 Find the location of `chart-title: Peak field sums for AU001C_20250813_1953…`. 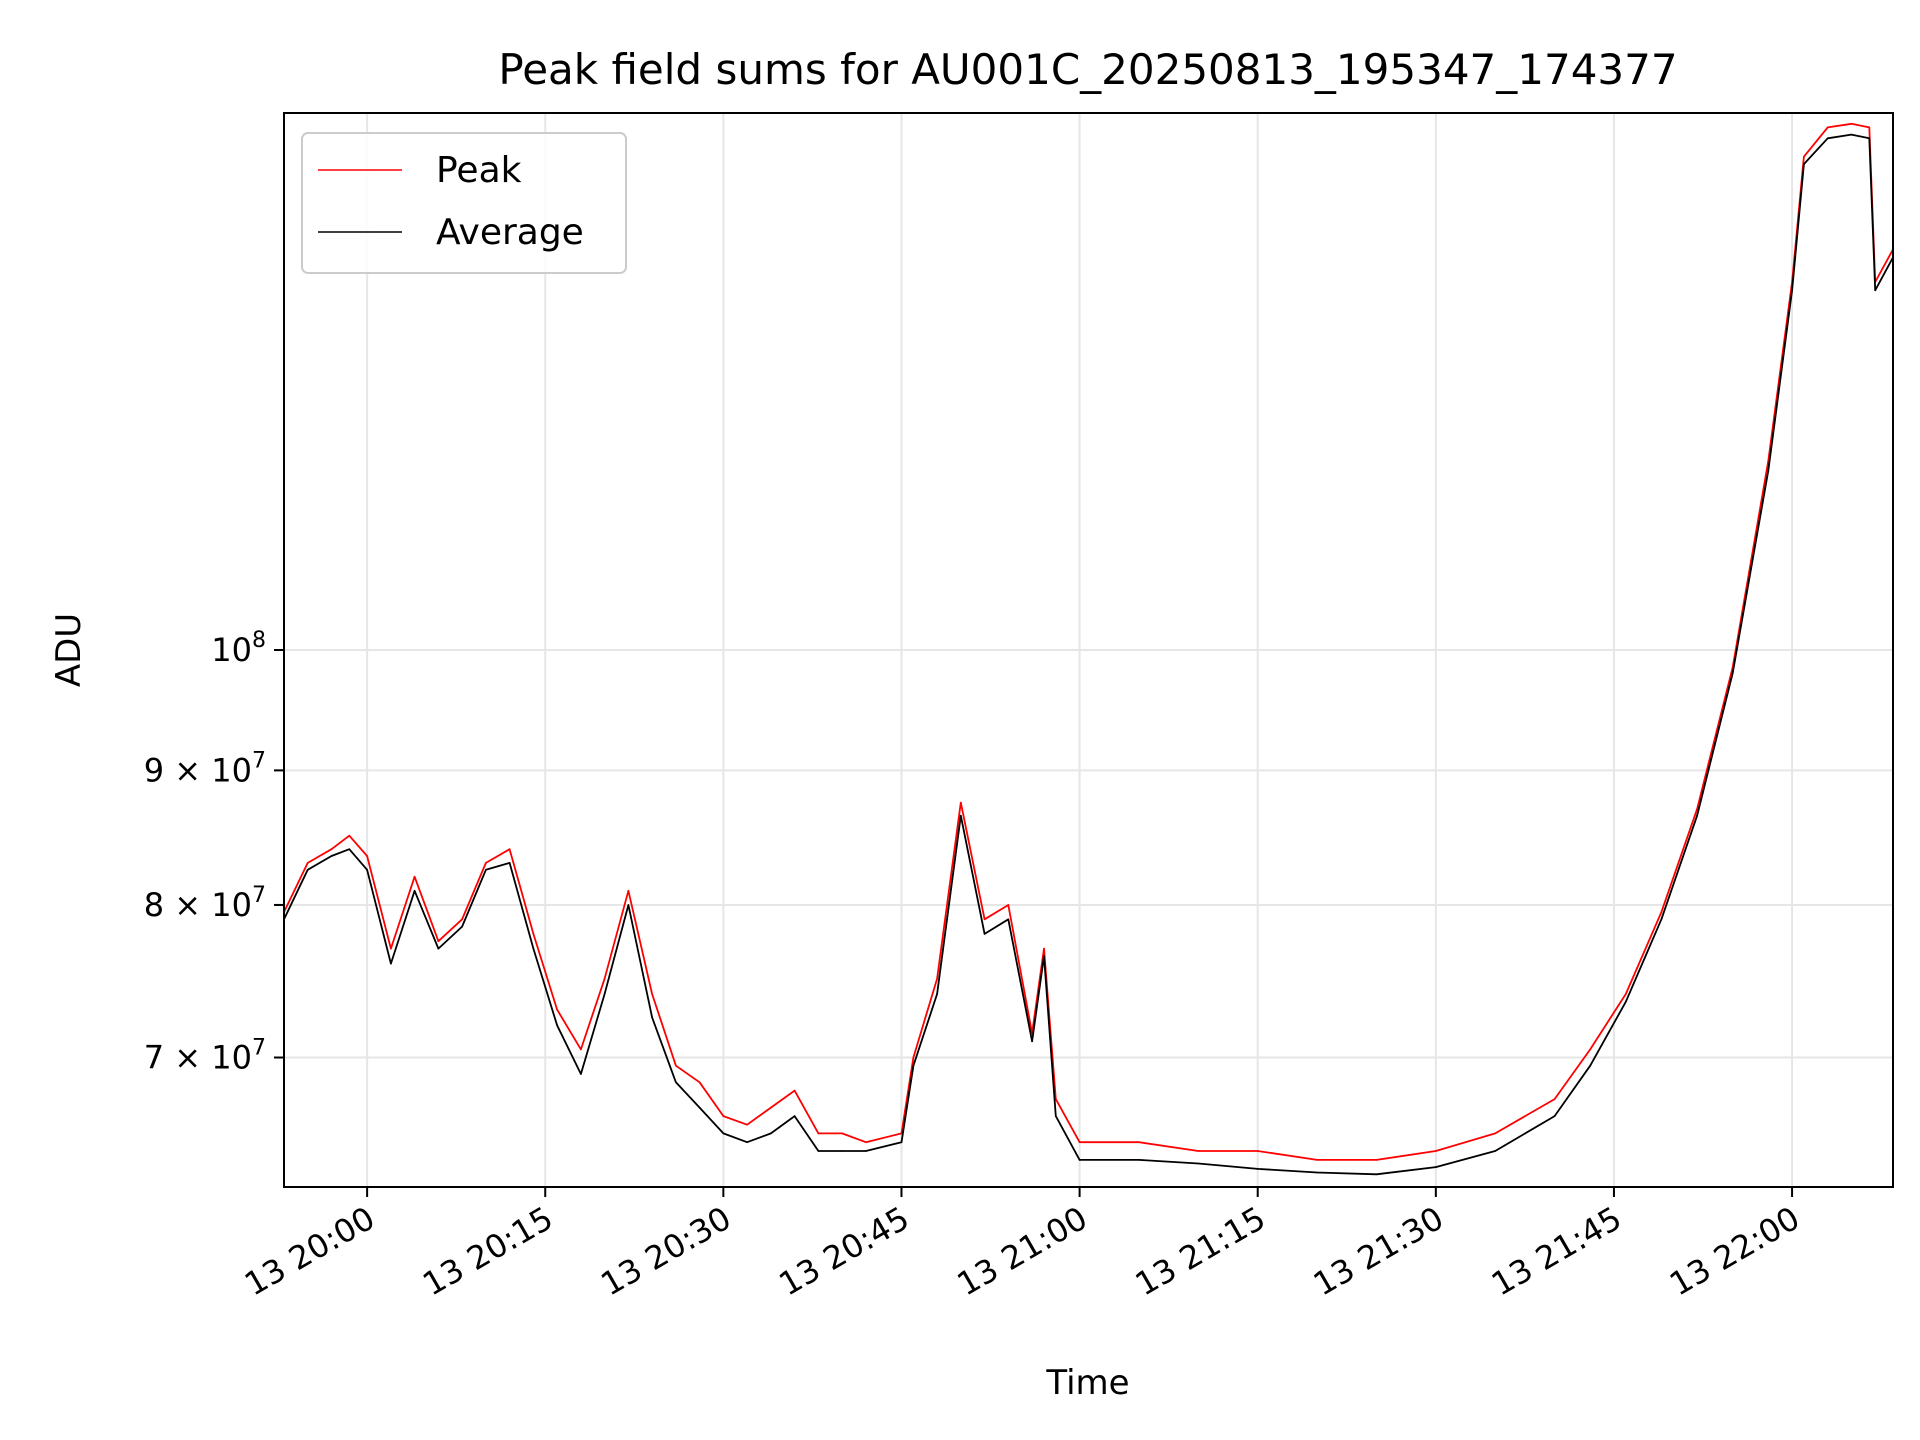

chart-title: Peak field sums for AU001C_20250813_1953… is located at coordinates (1087, 69).